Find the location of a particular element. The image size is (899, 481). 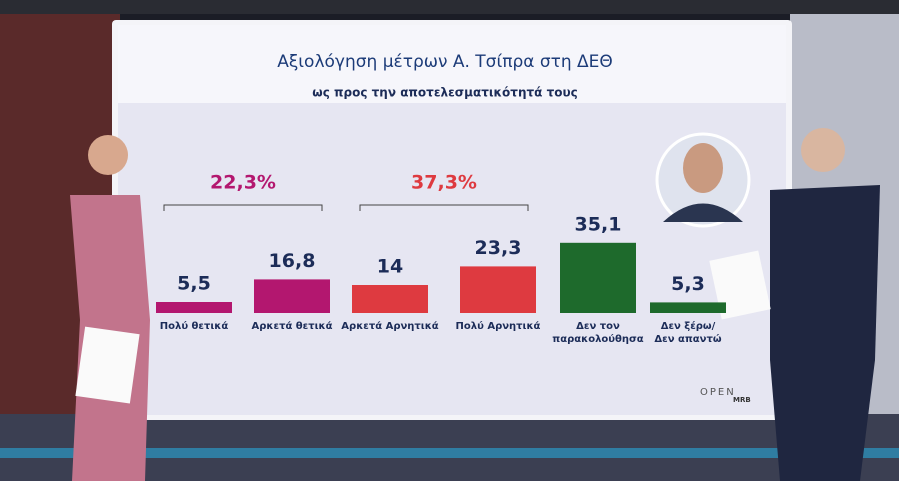

chart-title: Αξιολόγηση μέτρων Α. Τσίπρα στη ΔΕΘ is located at coordinates (445, 62).